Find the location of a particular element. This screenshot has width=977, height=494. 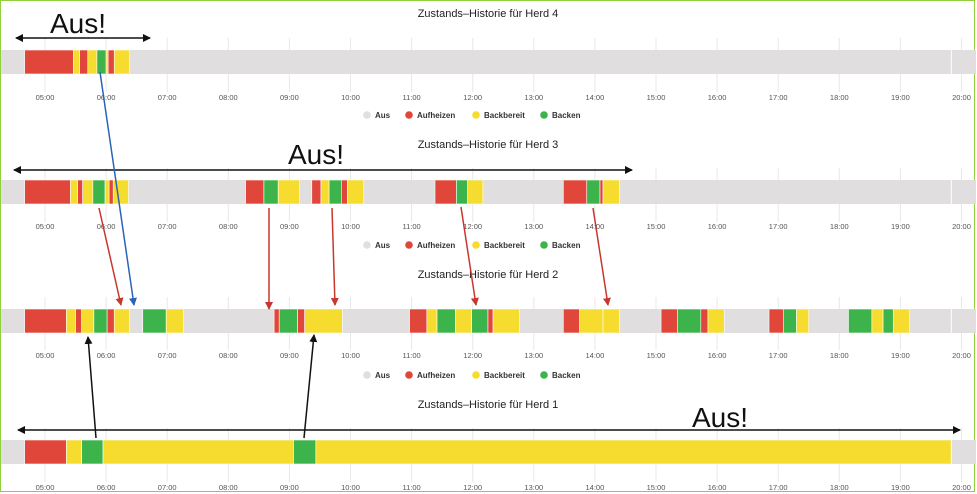

tick-label: 12:00 is located at coordinates (472, 226).